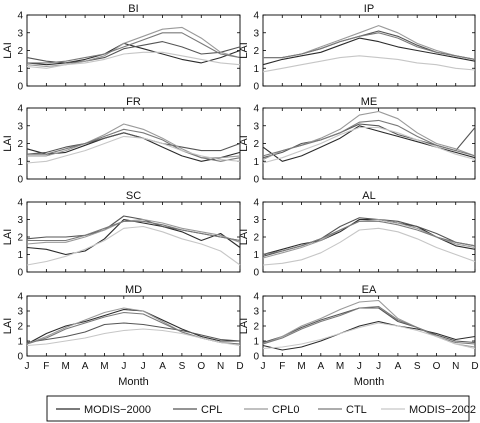  I want to click on x-tick-label: S, so click(182, 366).